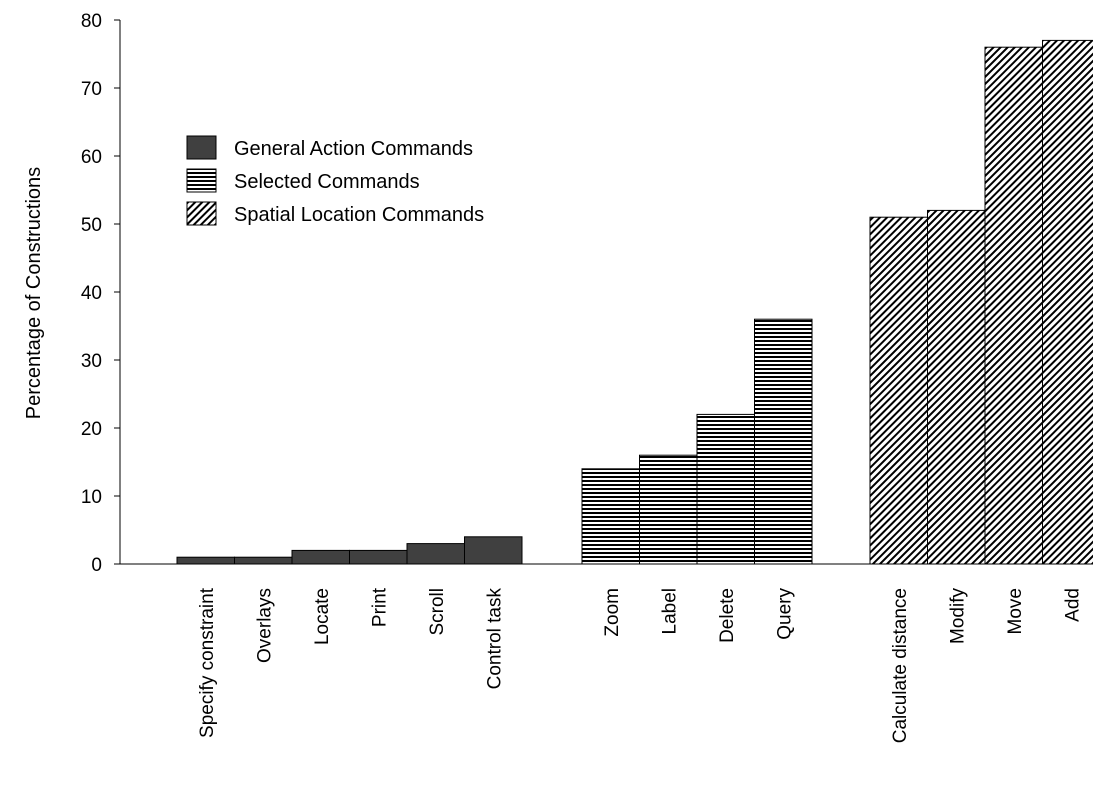  I want to click on x-tick-label: Label, so click(669, 611).